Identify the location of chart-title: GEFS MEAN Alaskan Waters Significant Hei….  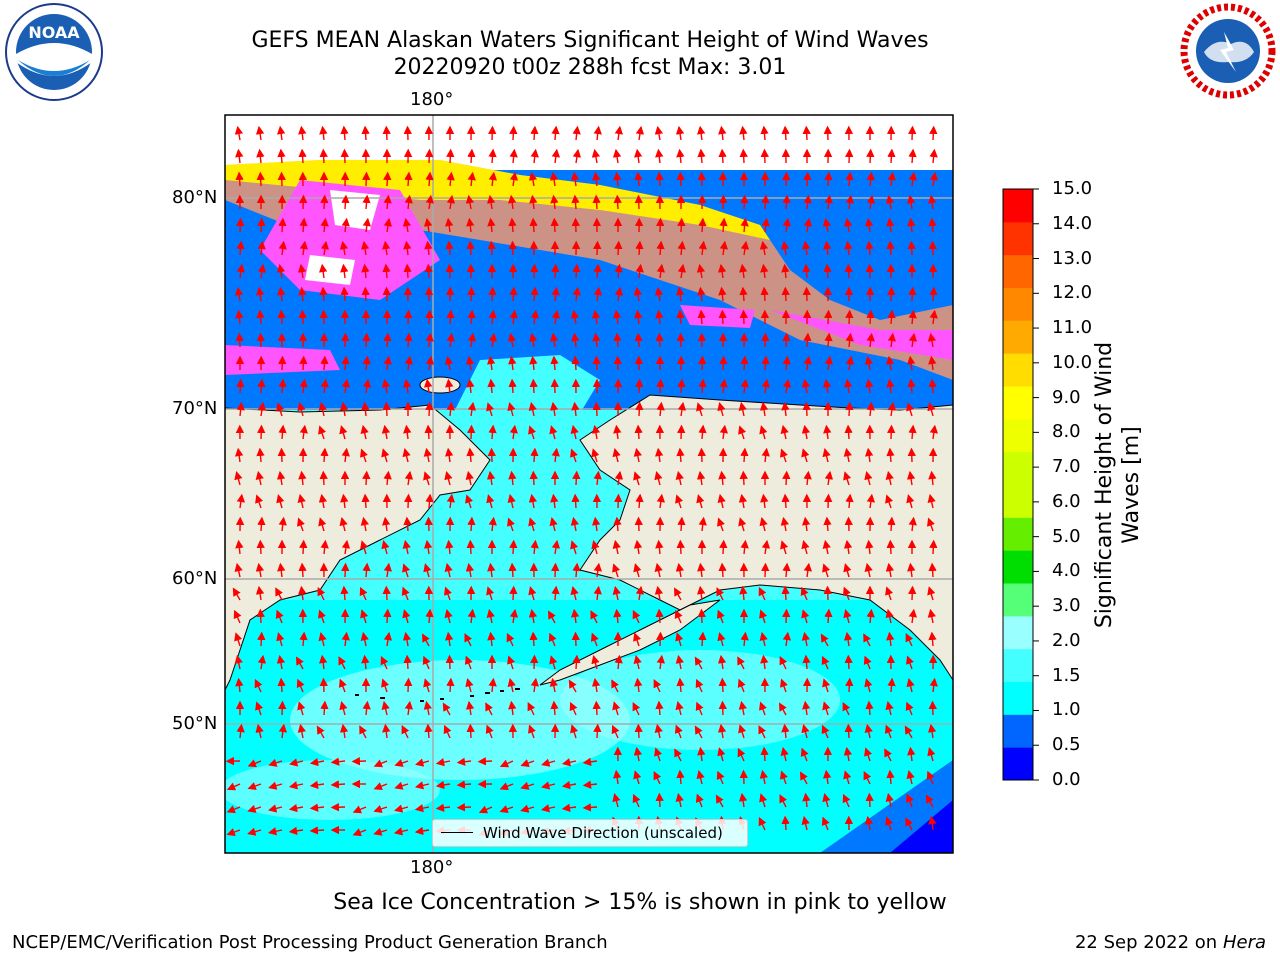
(590, 40).